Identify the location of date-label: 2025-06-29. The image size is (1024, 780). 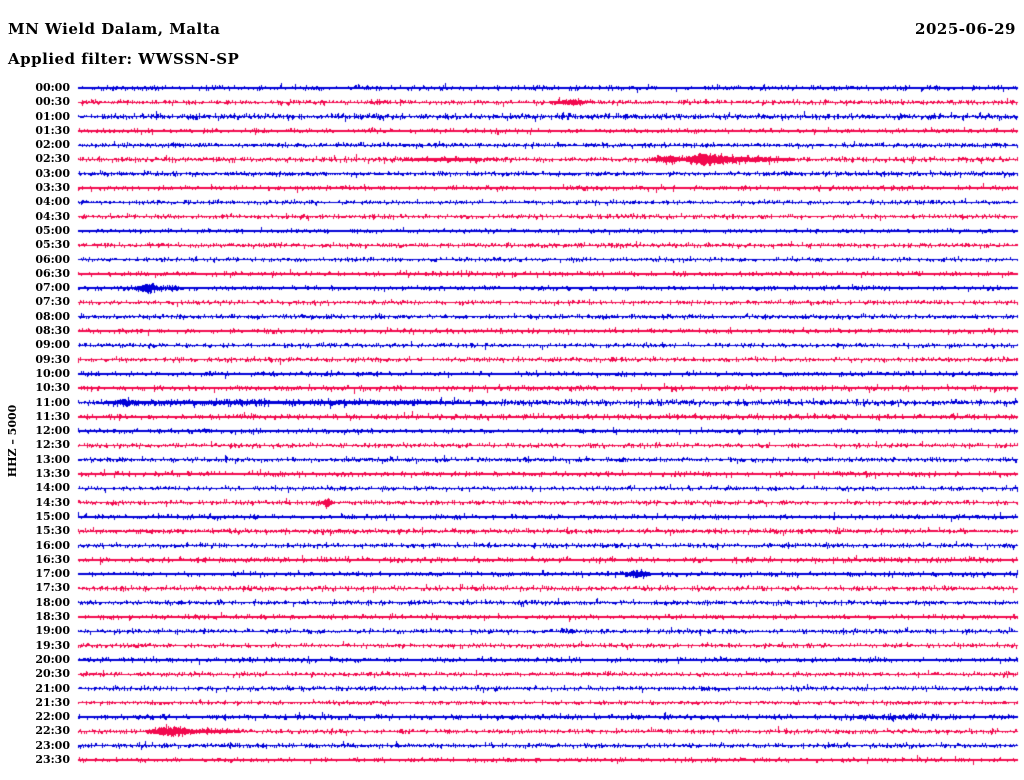
(965, 29).